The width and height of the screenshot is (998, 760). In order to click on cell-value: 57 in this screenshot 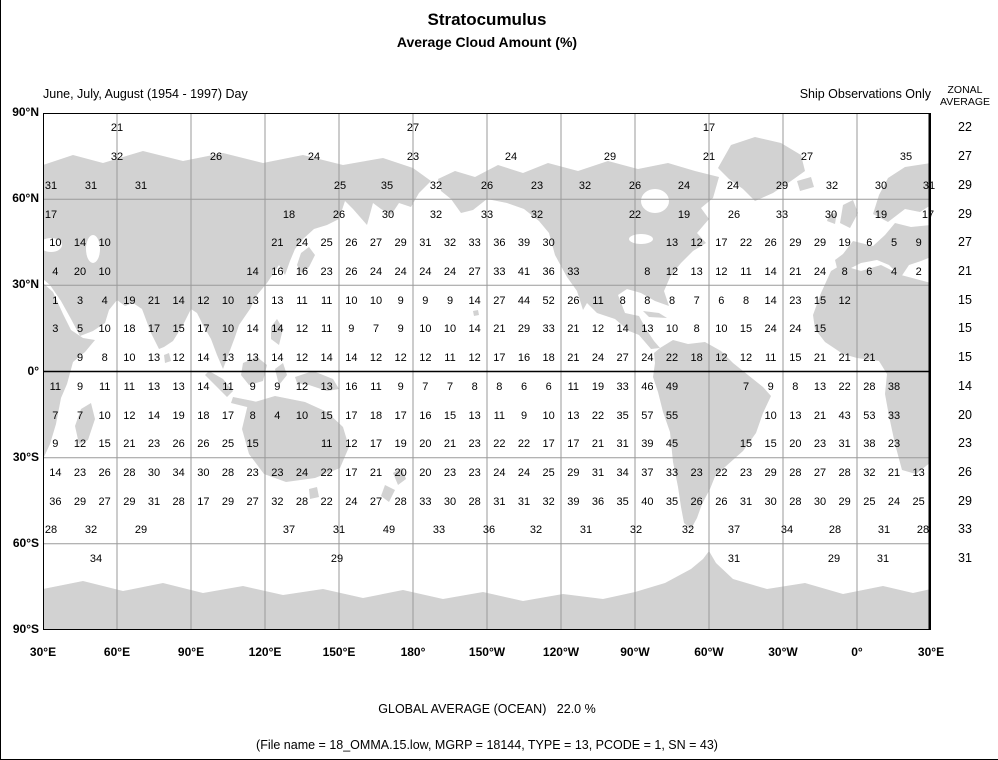, I will do `click(647, 415)`.